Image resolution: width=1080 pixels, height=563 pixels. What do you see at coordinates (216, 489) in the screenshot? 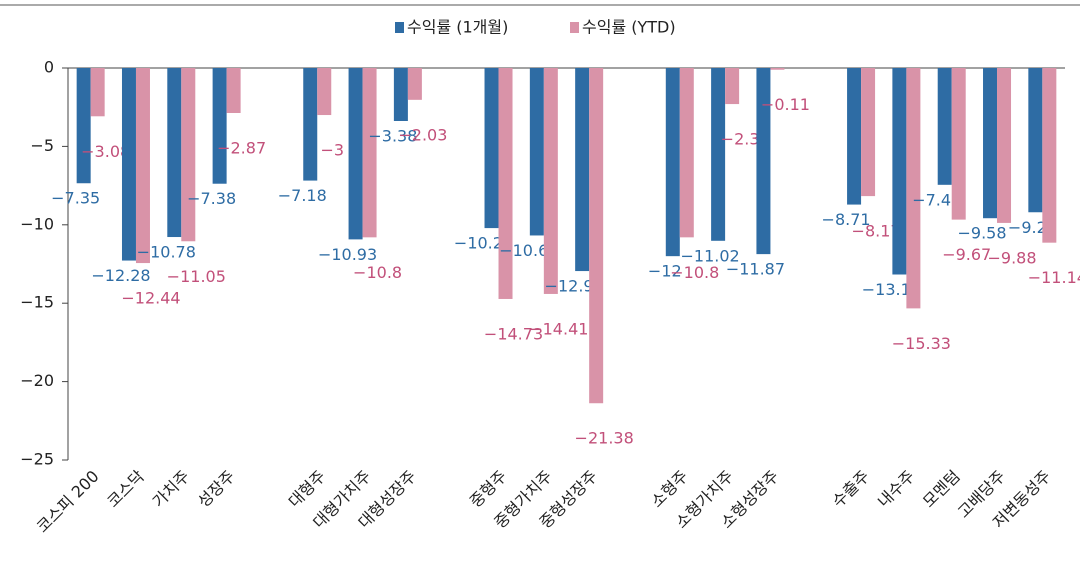
I see `x-tick-label: 성장주` at bounding box center [216, 489].